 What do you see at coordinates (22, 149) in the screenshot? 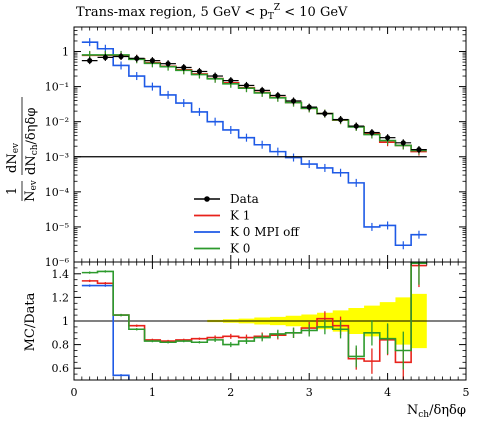
I see `main-y-axis-title: 1 Nev dNev dNch/δηδφ` at bounding box center [22, 149].